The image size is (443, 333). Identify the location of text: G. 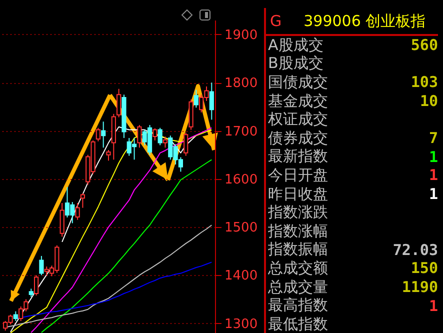
(276, 21).